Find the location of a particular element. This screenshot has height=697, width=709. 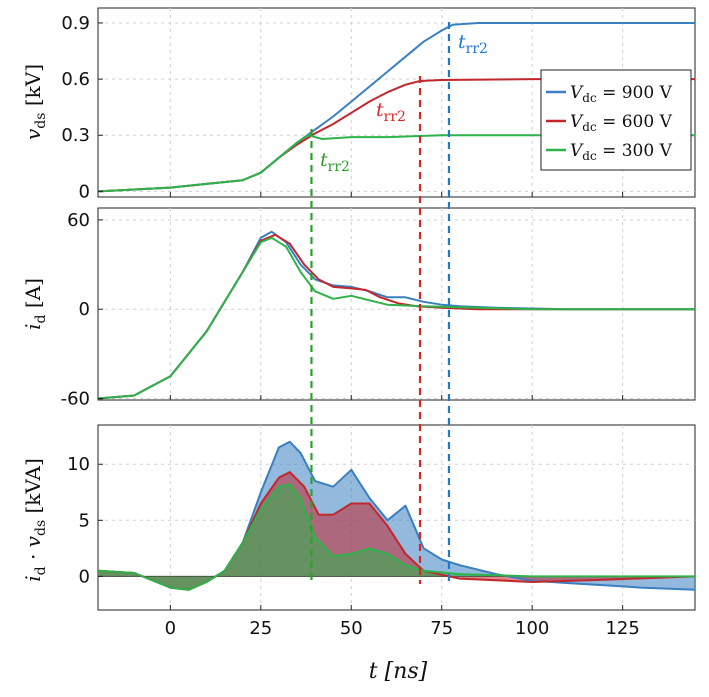

ytick-label-middle-2: 60 is located at coordinates (78, 220).